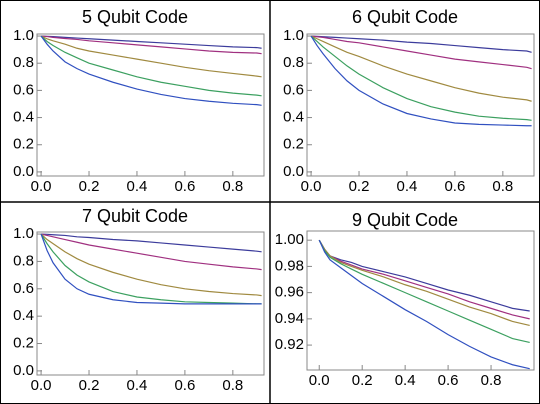 This screenshot has height=404, width=540. What do you see at coordinates (289, 318) in the screenshot?
I see `y-tick-label: 0.94` at bounding box center [289, 318].